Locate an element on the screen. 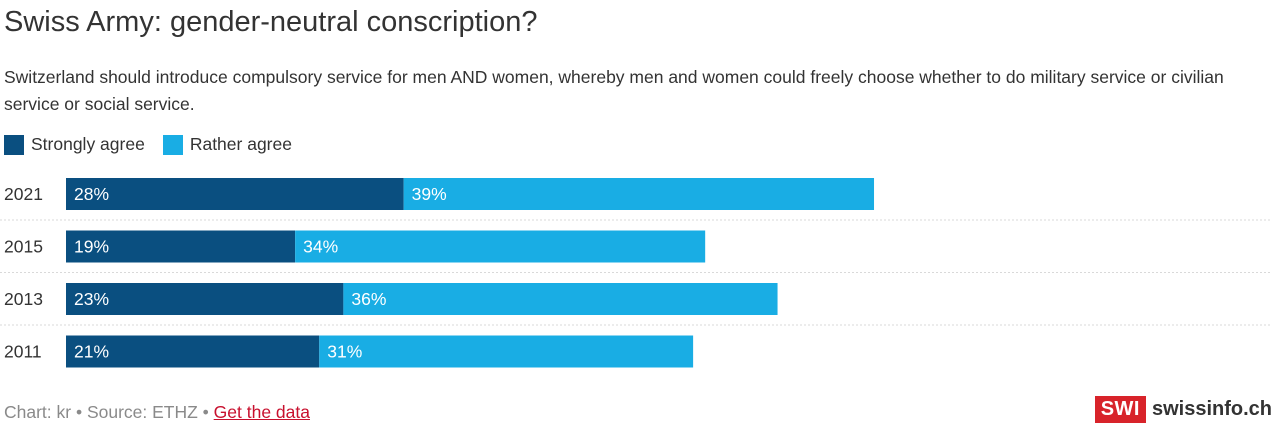 This screenshot has width=1280, height=437. swissinfo-logo: SWI swissinfo.ch is located at coordinates (1183, 409).